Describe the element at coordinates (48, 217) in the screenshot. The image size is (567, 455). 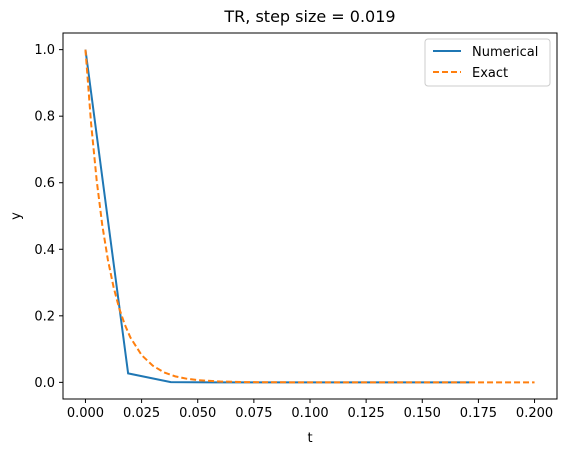
I see `y-axis: 0.0 0.2 0.4 0.6 0.8 1.0` at that location.